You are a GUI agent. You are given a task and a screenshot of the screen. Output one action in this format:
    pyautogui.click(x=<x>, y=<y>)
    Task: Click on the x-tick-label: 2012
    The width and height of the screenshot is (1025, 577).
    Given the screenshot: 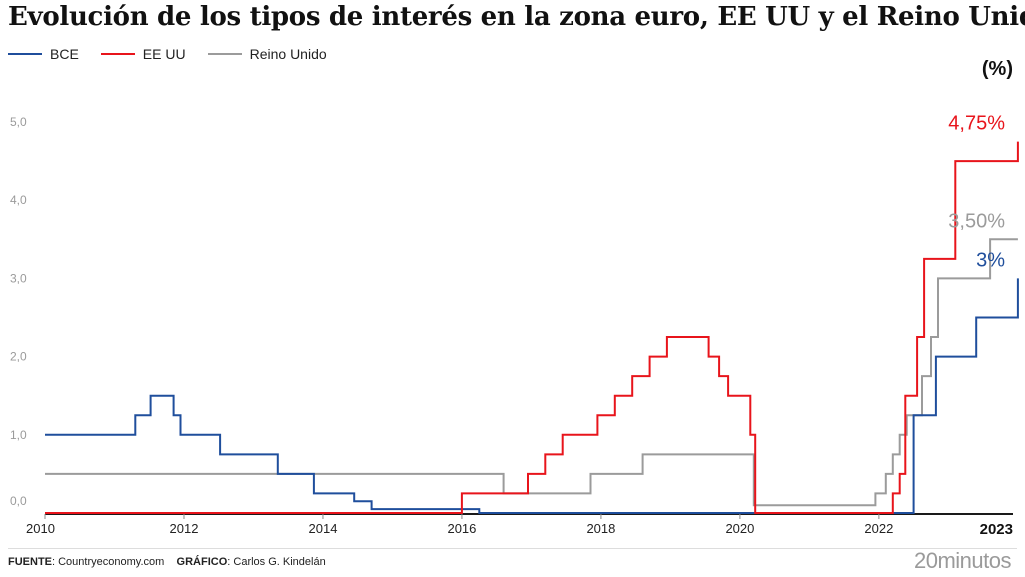 What is the action you would take?
    pyautogui.click(x=184, y=528)
    